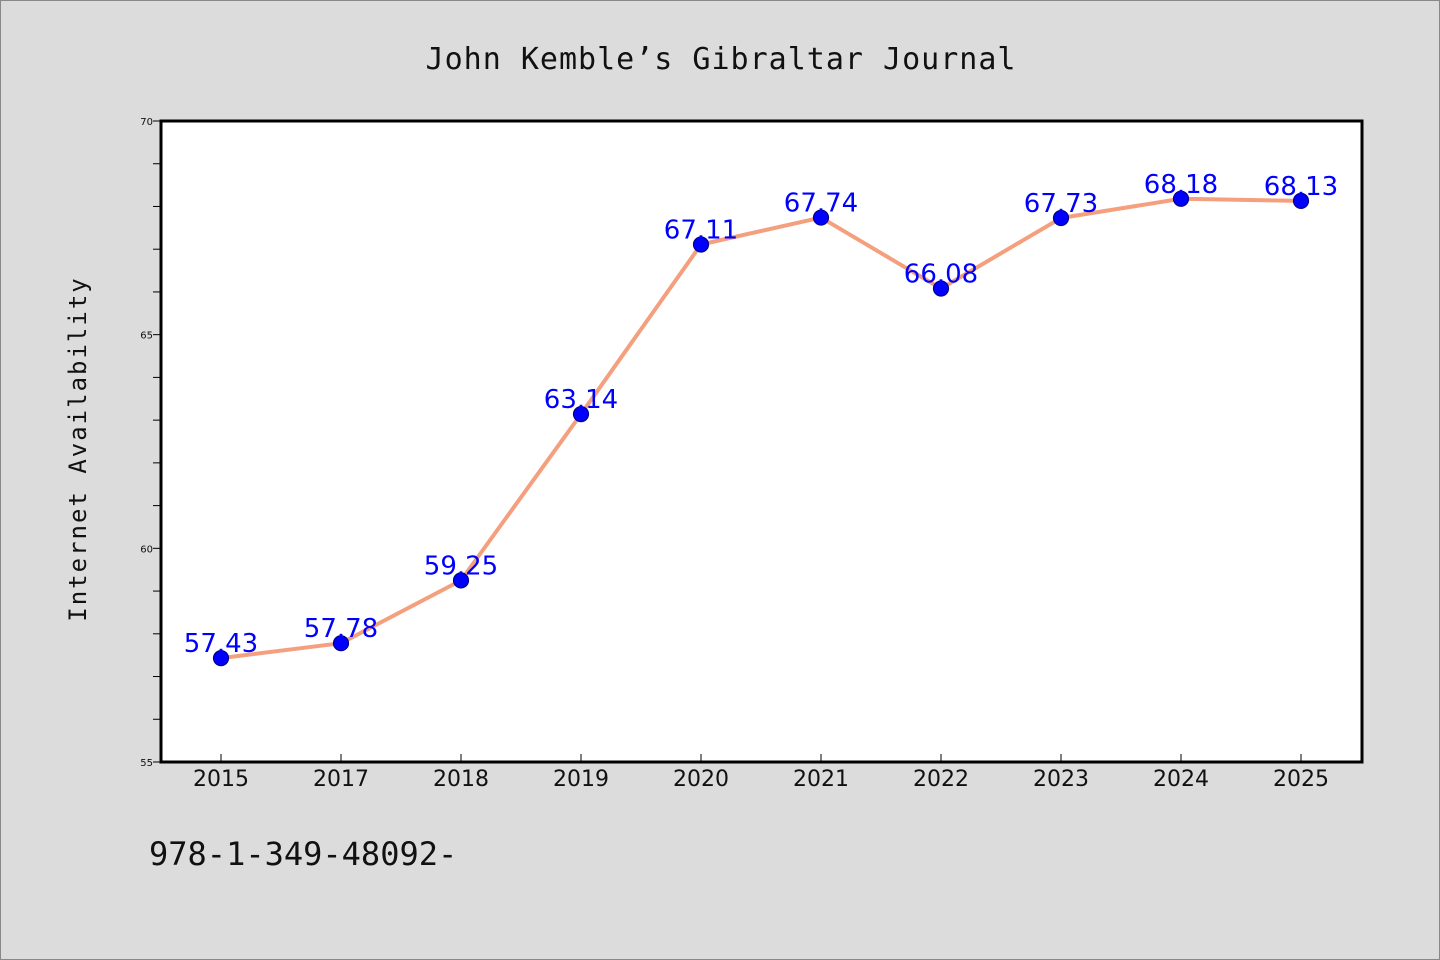 The height and width of the screenshot is (960, 1440). I want to click on x-tick-label: 2020, so click(701, 779).